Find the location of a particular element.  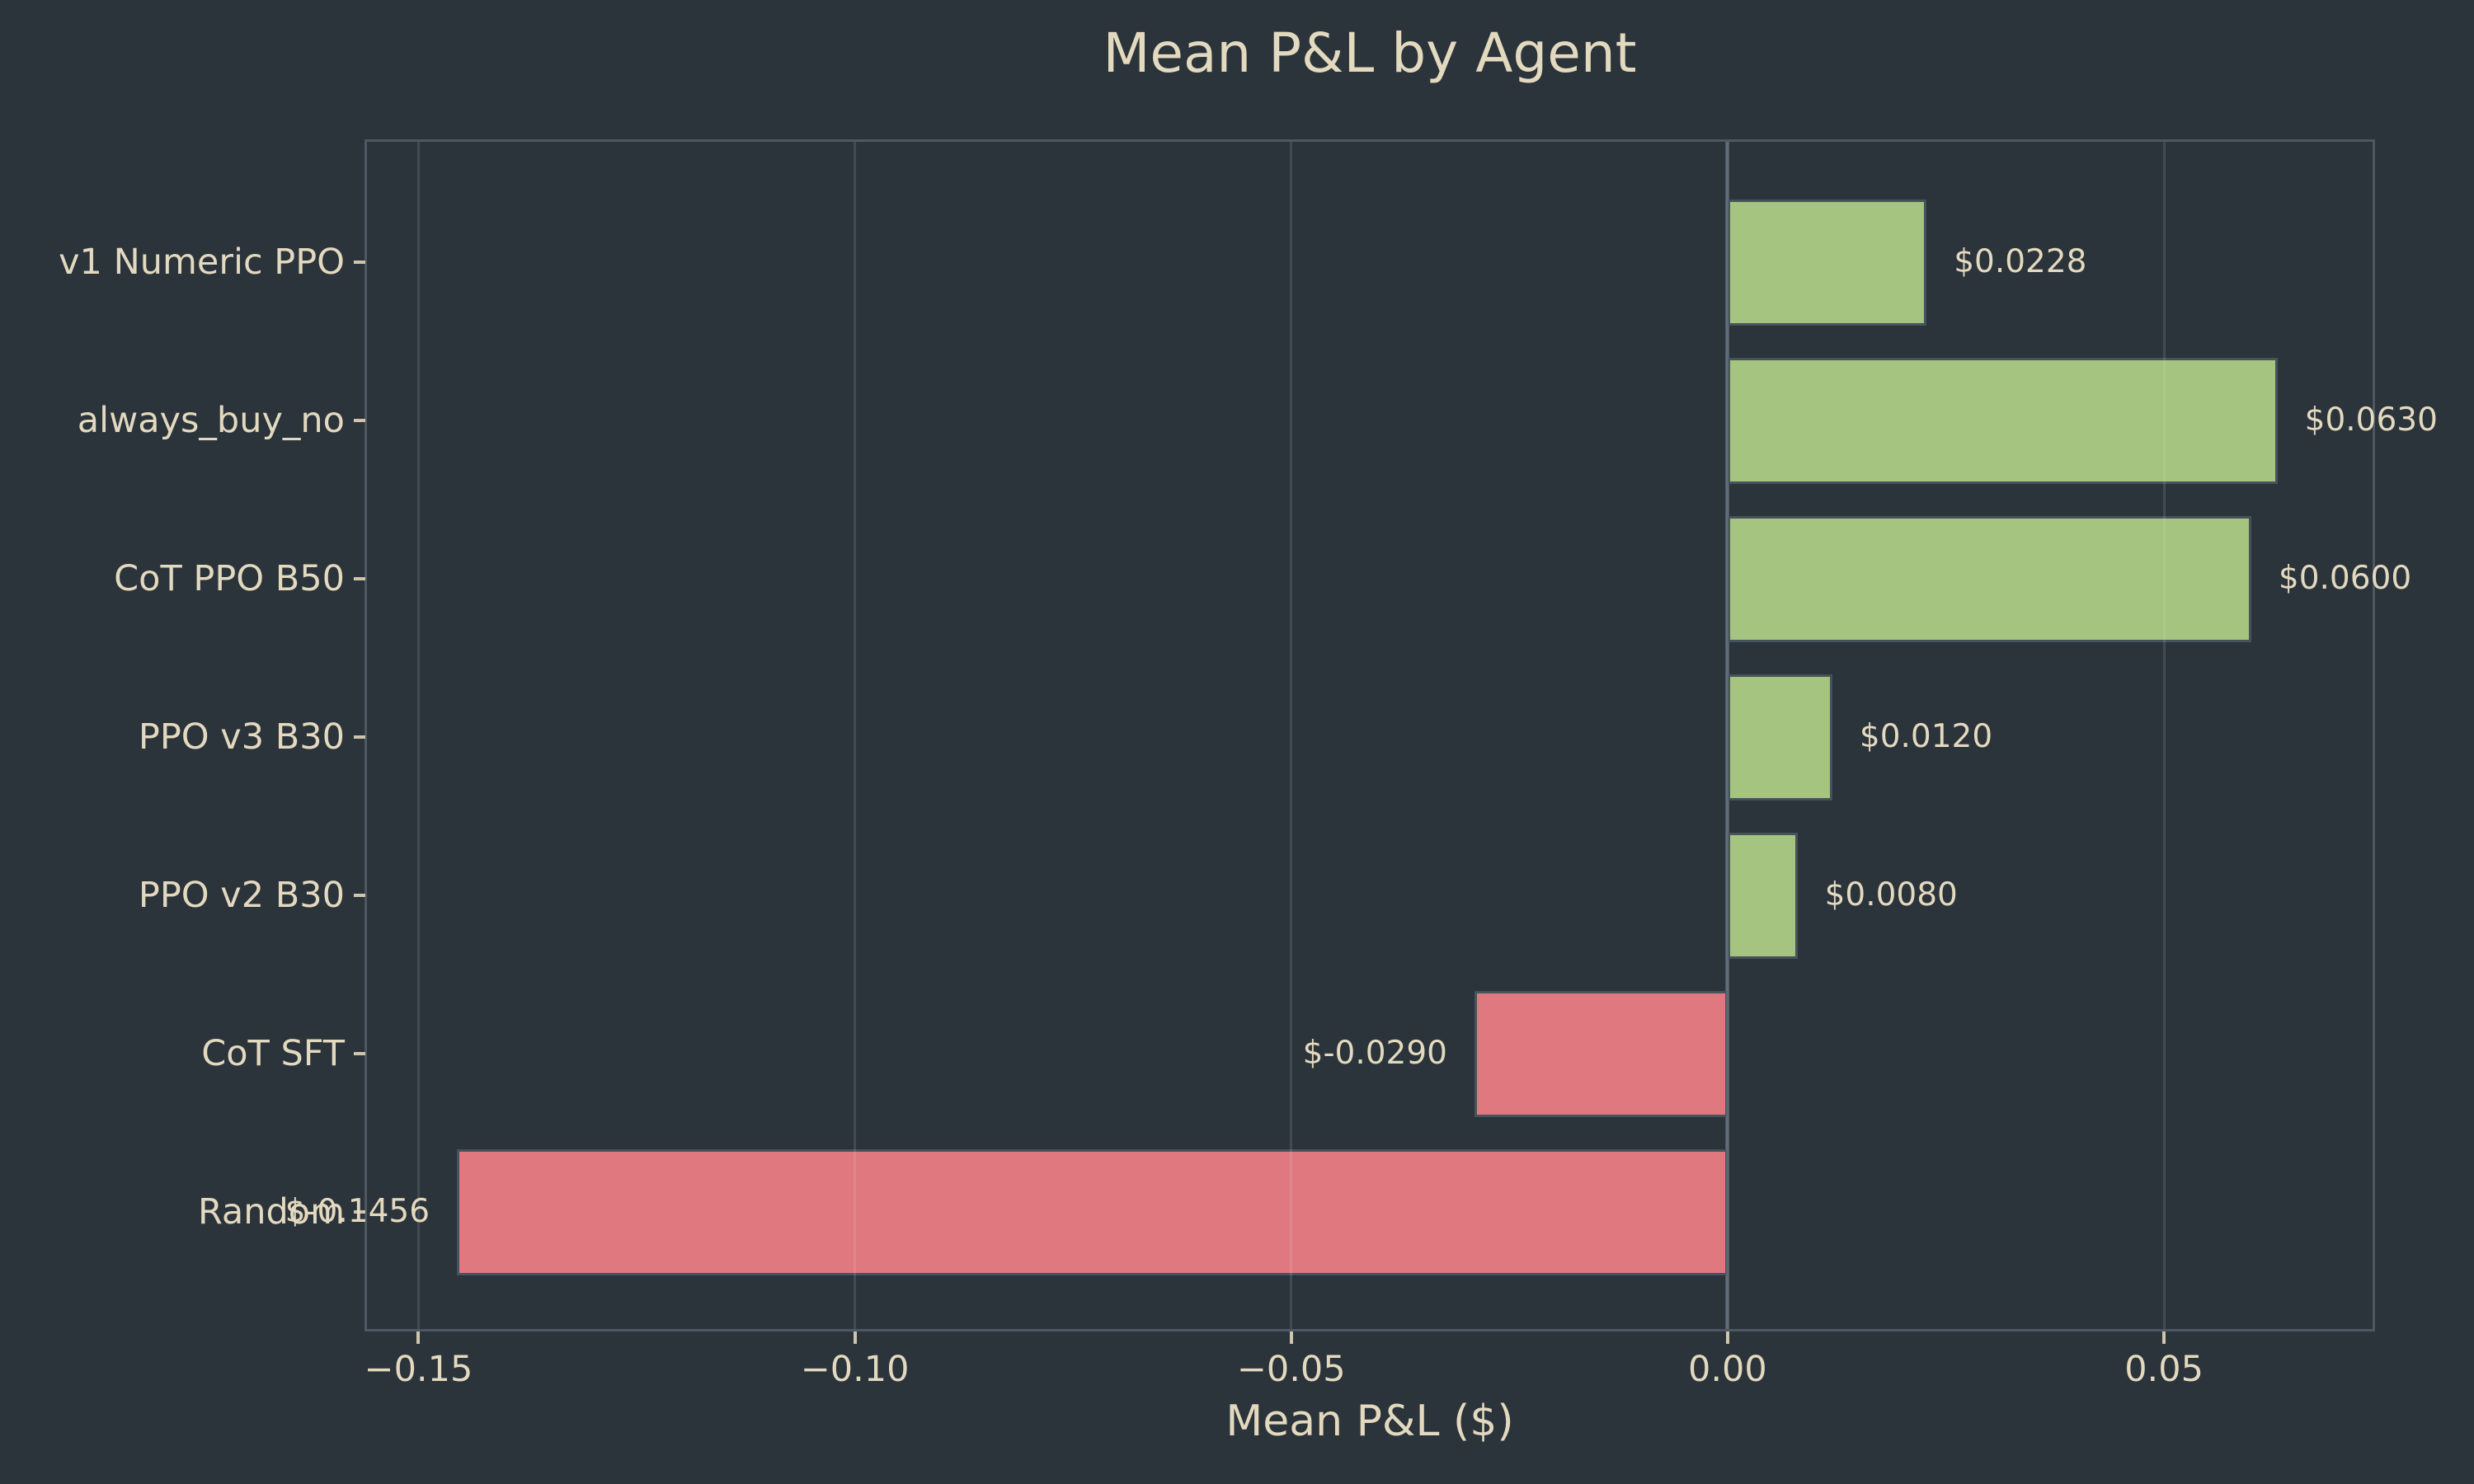

x-axis-label: Mean P&L ($) is located at coordinates (1369, 1421).